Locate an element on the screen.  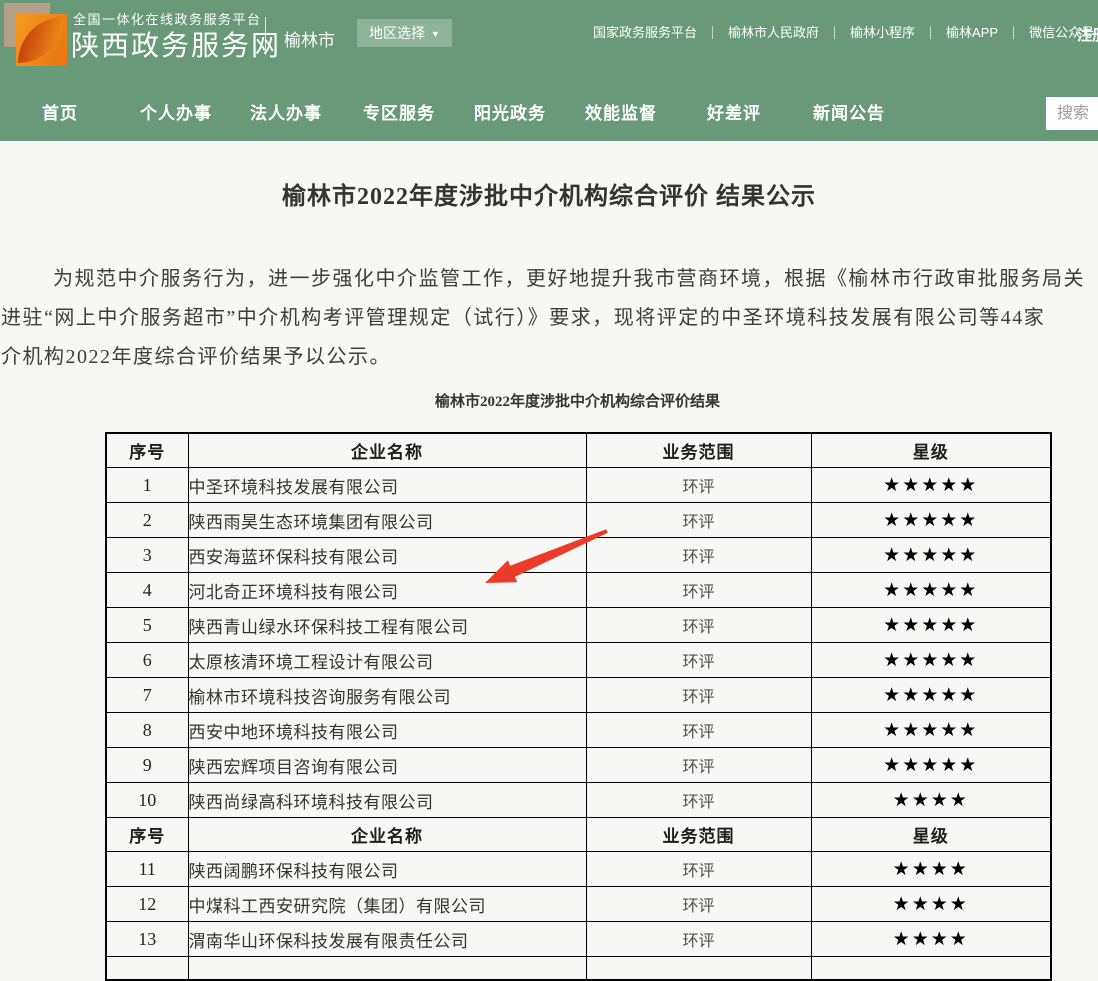
table-row: 5 陕西青山绿水环保科技工程有限公司 环评 ★★★★★ is located at coordinates (578, 625).